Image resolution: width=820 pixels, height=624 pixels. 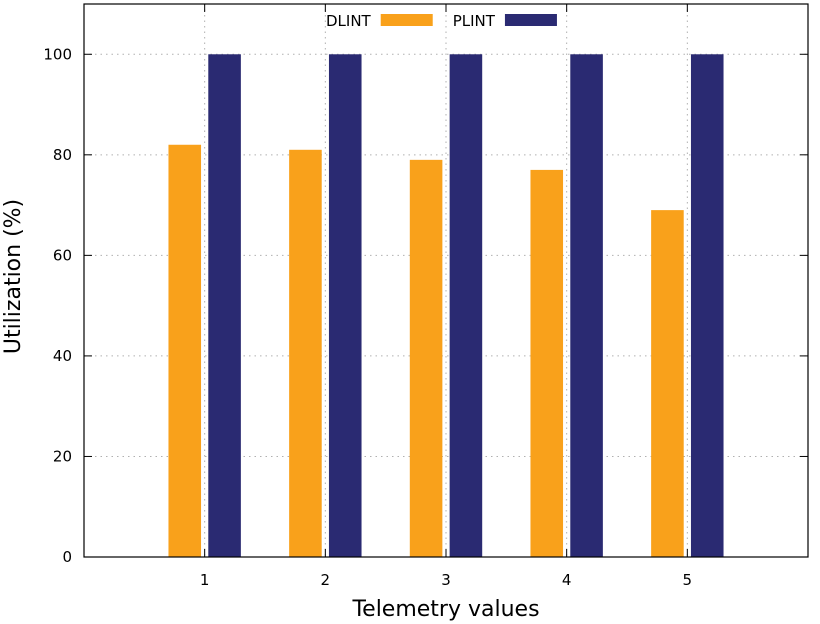 What do you see at coordinates (62, 456) in the screenshot?
I see `y-tick-label: 20` at bounding box center [62, 456].